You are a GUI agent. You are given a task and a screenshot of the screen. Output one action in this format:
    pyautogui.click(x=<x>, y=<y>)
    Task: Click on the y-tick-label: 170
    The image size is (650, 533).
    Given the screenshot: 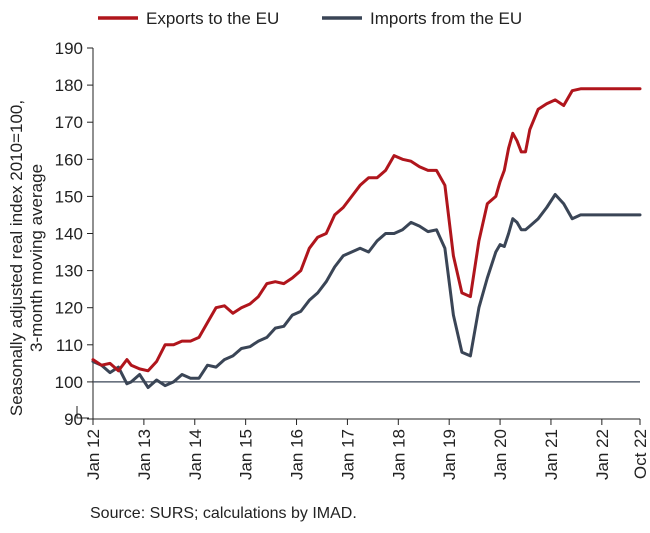 What is the action you would take?
    pyautogui.click(x=69, y=122)
    